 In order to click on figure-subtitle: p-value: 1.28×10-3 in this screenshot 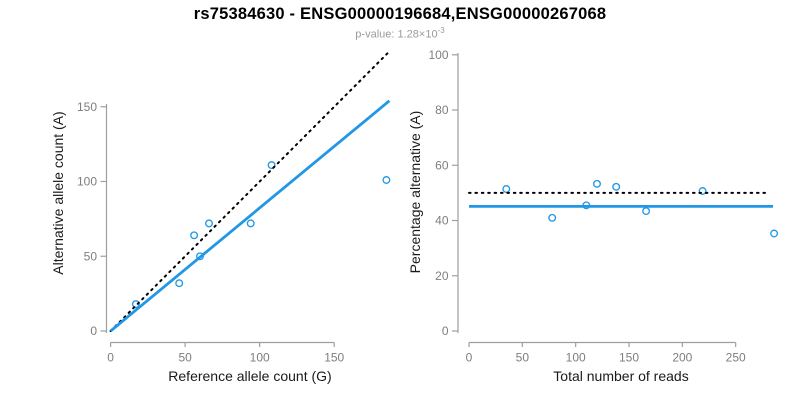, I will do `click(400, 33)`.